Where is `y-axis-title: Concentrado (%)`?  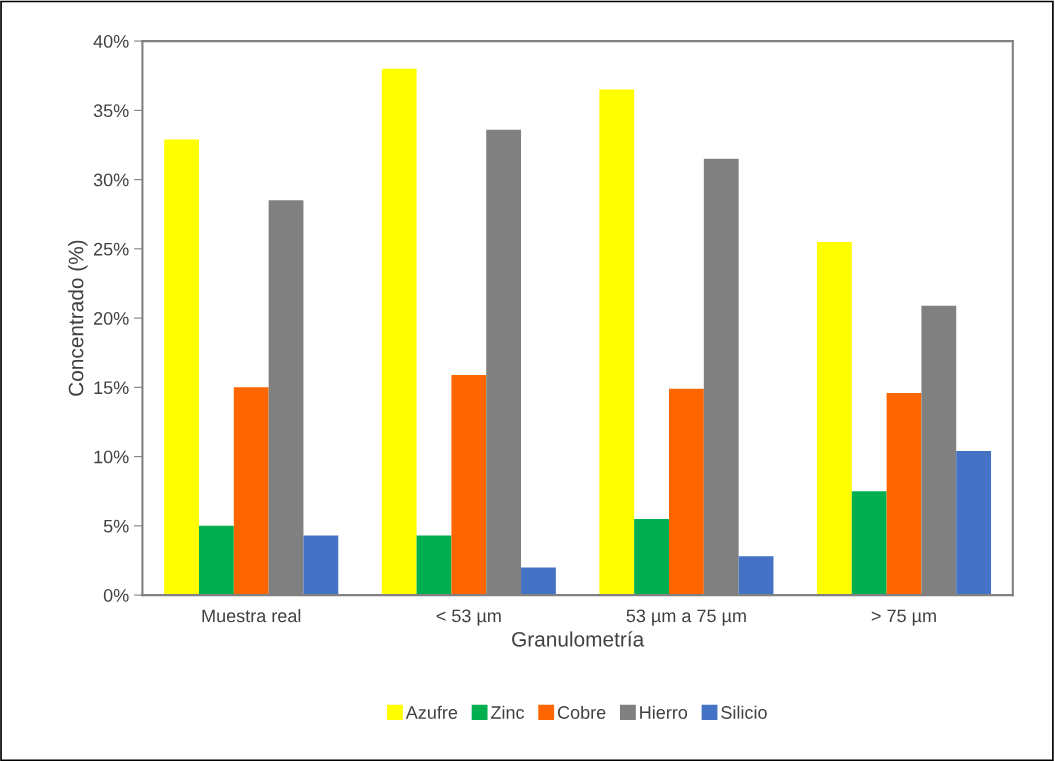
y-axis-title: Concentrado (%) is located at coordinates (78, 318).